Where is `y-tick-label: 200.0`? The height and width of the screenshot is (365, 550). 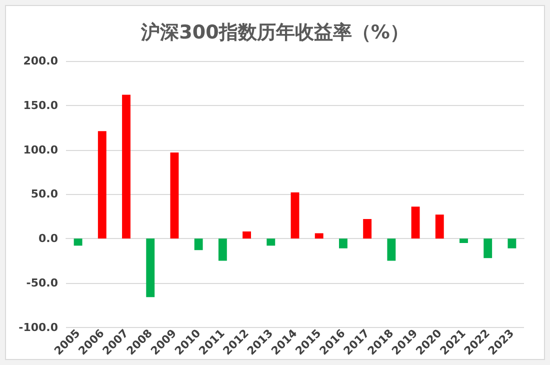 y-tick-label: 200.0 is located at coordinates (40, 61).